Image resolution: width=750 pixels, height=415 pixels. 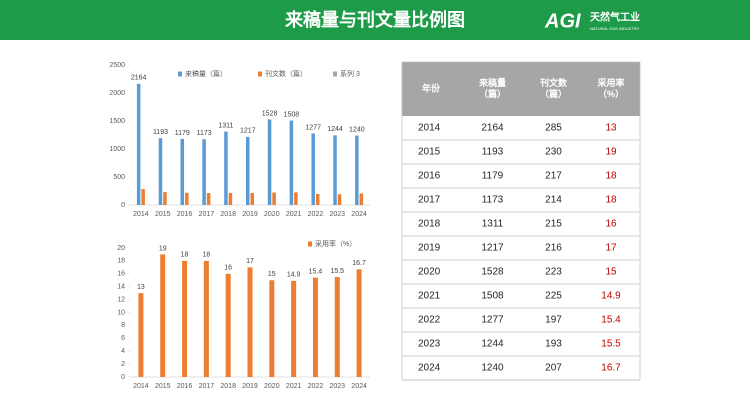 What do you see at coordinates (492, 128) in the screenshot?
I see `table-cell: 2164` at bounding box center [492, 128].